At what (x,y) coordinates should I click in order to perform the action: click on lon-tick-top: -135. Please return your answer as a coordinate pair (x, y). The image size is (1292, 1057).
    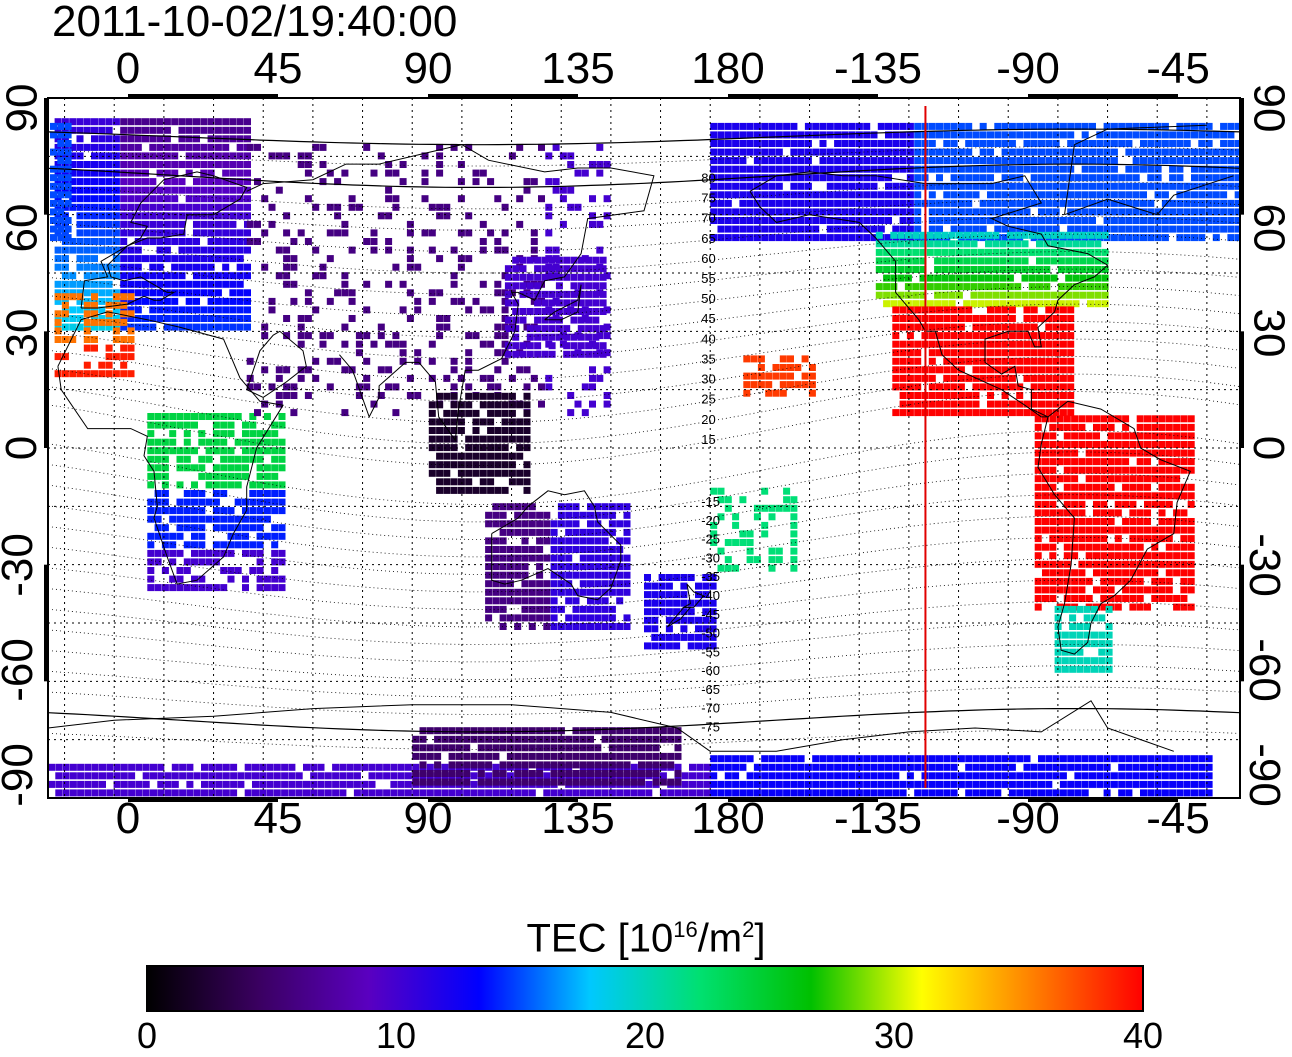
    Looking at the image, I should click on (878, 68).